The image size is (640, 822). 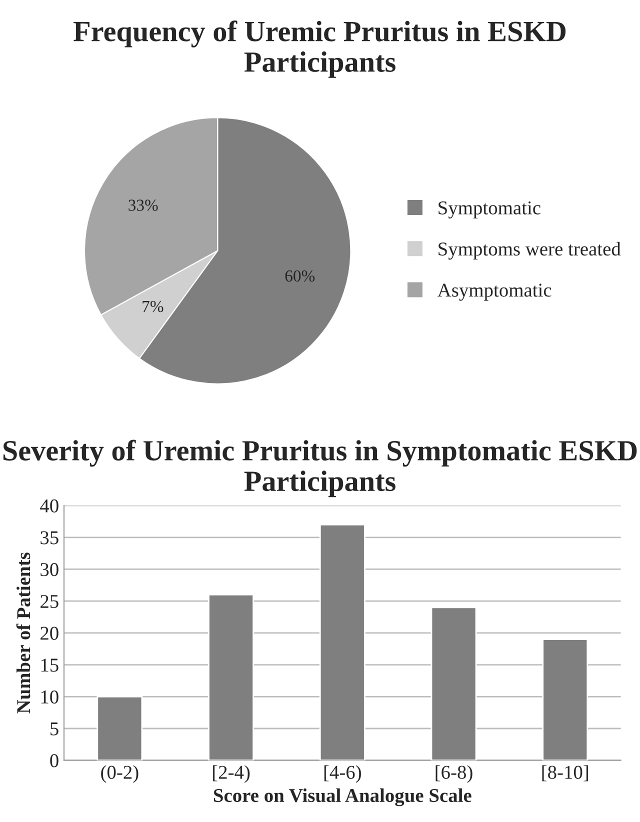 What do you see at coordinates (343, 797) in the screenshot?
I see `x-axis-title: Score on Visual Analogue Scale` at bounding box center [343, 797].